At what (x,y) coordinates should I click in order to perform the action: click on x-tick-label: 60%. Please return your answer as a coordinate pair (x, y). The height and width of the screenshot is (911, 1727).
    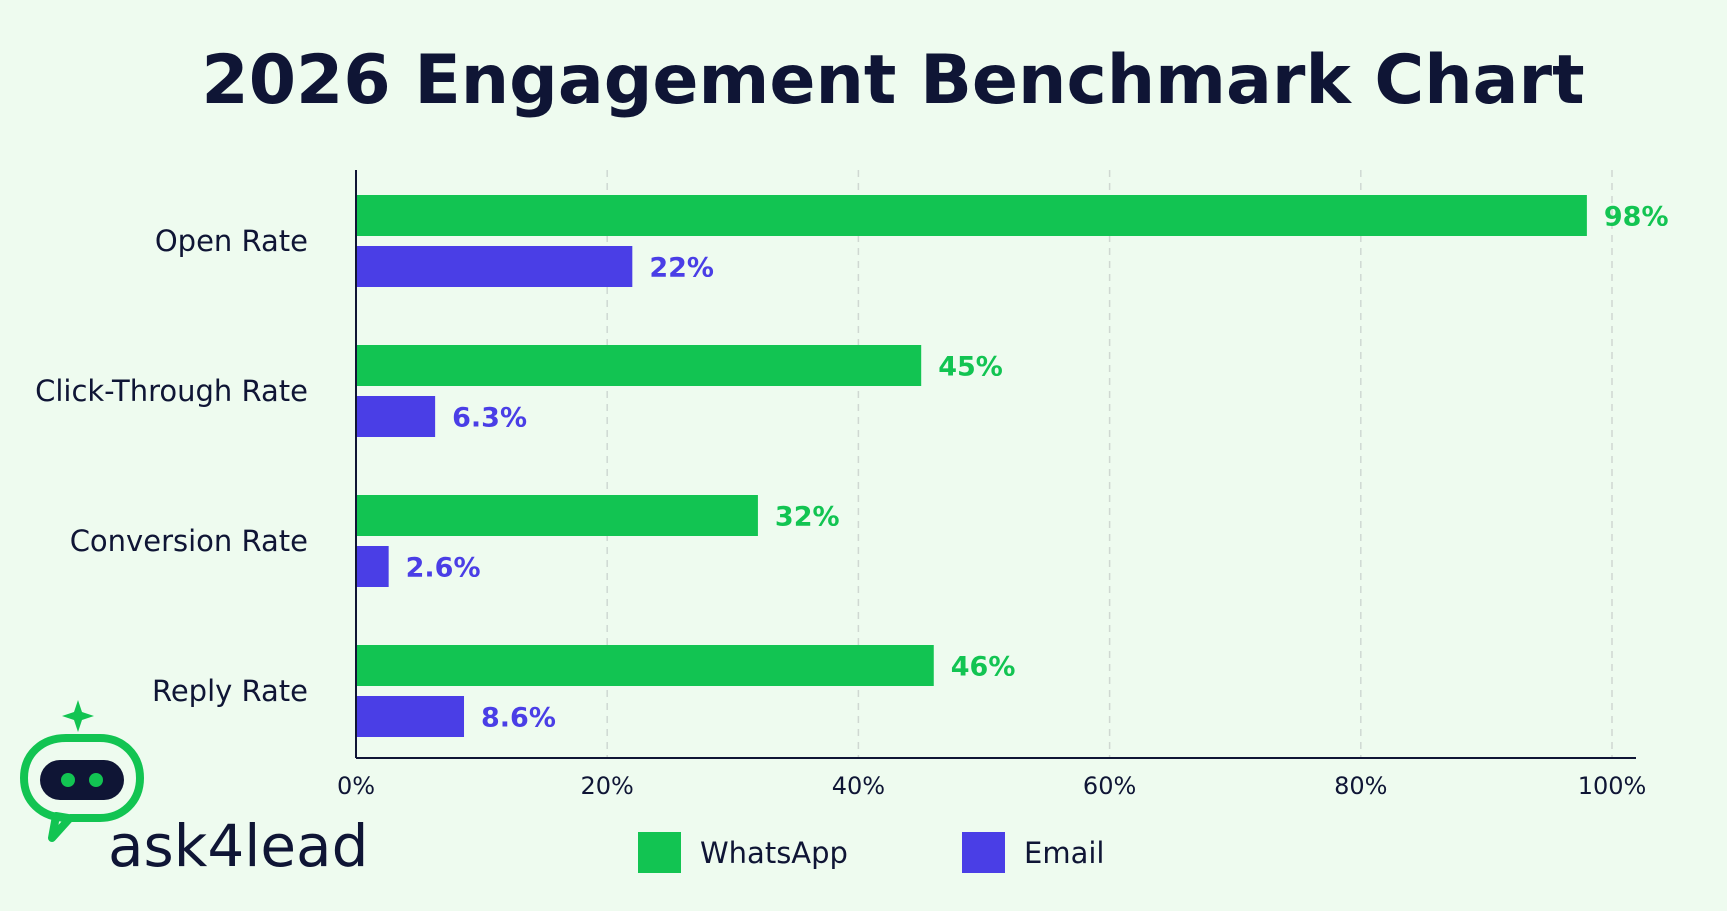
    Looking at the image, I should click on (1109, 786).